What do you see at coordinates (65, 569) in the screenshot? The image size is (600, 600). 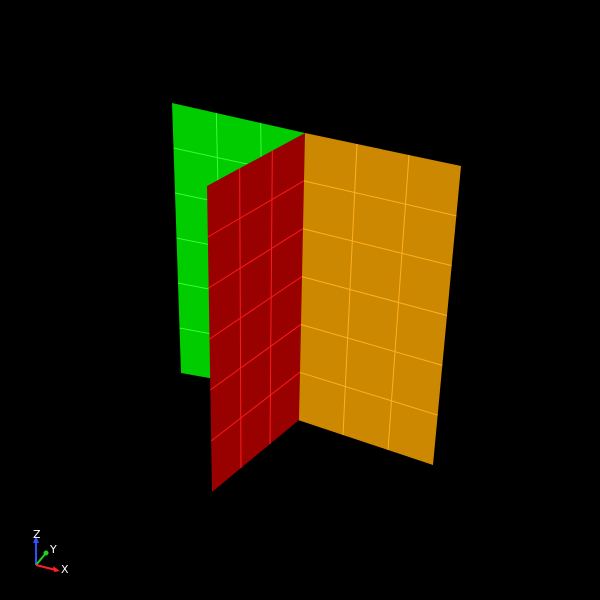 I see `x-axis-label: X` at bounding box center [65, 569].